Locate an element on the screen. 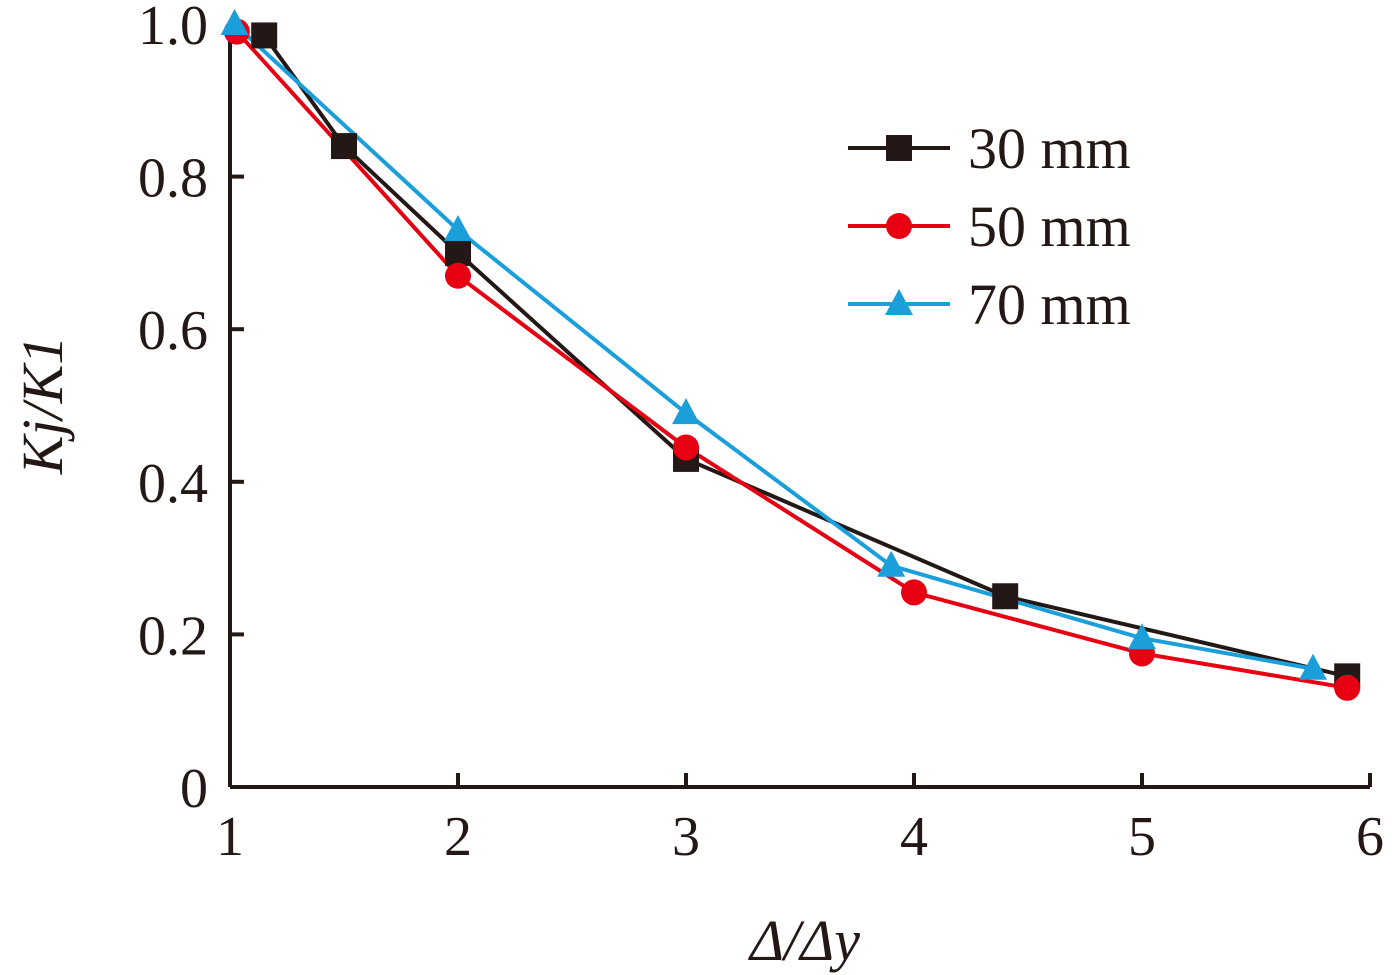 Image resolution: width=1392 pixels, height=975 pixels. y-tick-label: 0.8 is located at coordinates (173, 179).